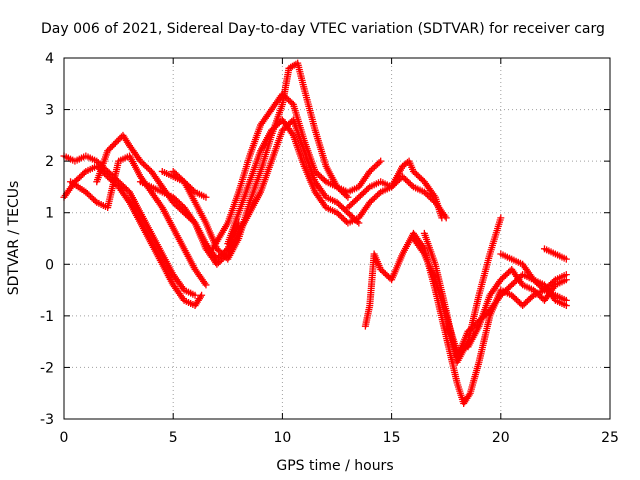  Describe the element at coordinates (610, 438) in the screenshot. I see `x-tick-label: 25` at that location.